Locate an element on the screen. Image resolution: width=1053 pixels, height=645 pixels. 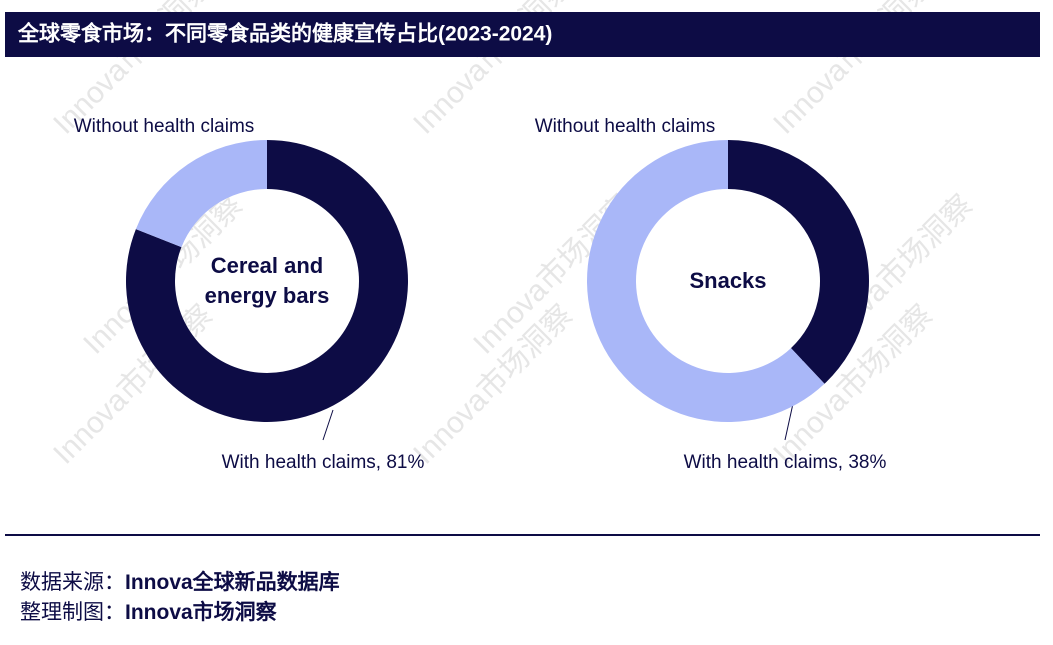
title: 全球零食市场：不同零食品类的健康宣传占比(2023-2024) is located at coordinates (284, 34).